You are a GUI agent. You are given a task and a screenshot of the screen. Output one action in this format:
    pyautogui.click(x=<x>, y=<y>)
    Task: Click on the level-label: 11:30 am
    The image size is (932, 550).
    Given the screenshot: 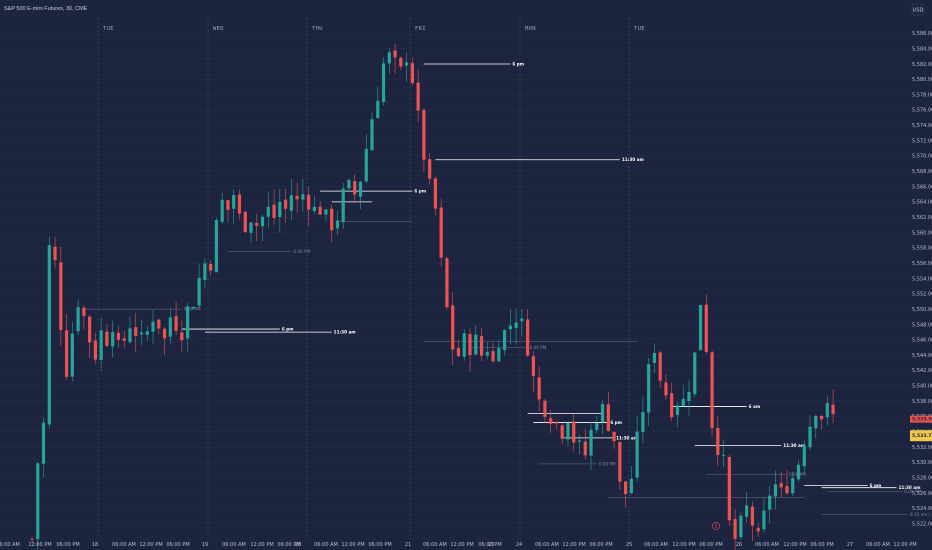 What is the action you would take?
    pyautogui.click(x=794, y=445)
    